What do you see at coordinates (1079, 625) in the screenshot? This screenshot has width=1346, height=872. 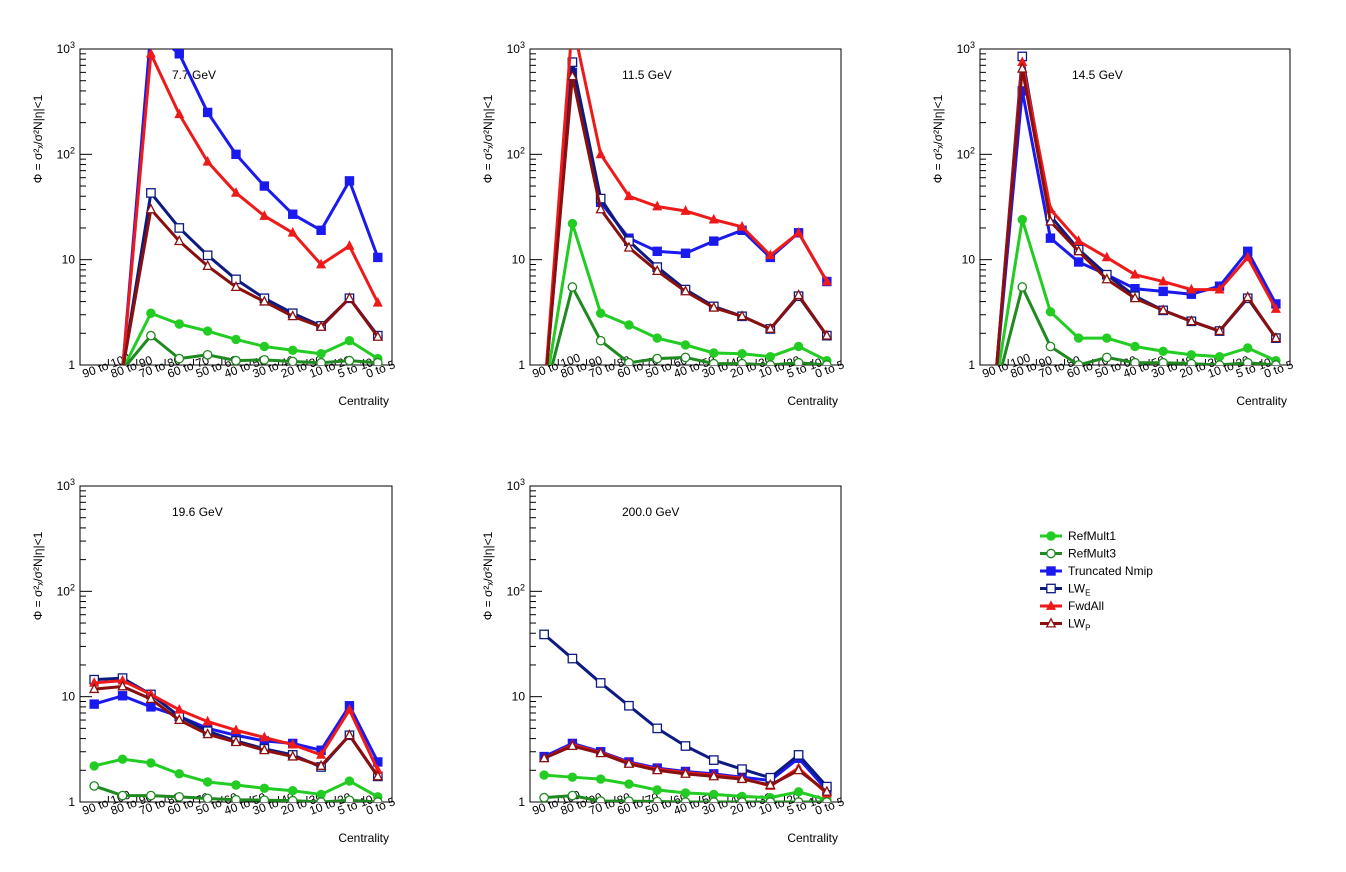 I see `legend-label-LWP: LWP` at bounding box center [1079, 625].